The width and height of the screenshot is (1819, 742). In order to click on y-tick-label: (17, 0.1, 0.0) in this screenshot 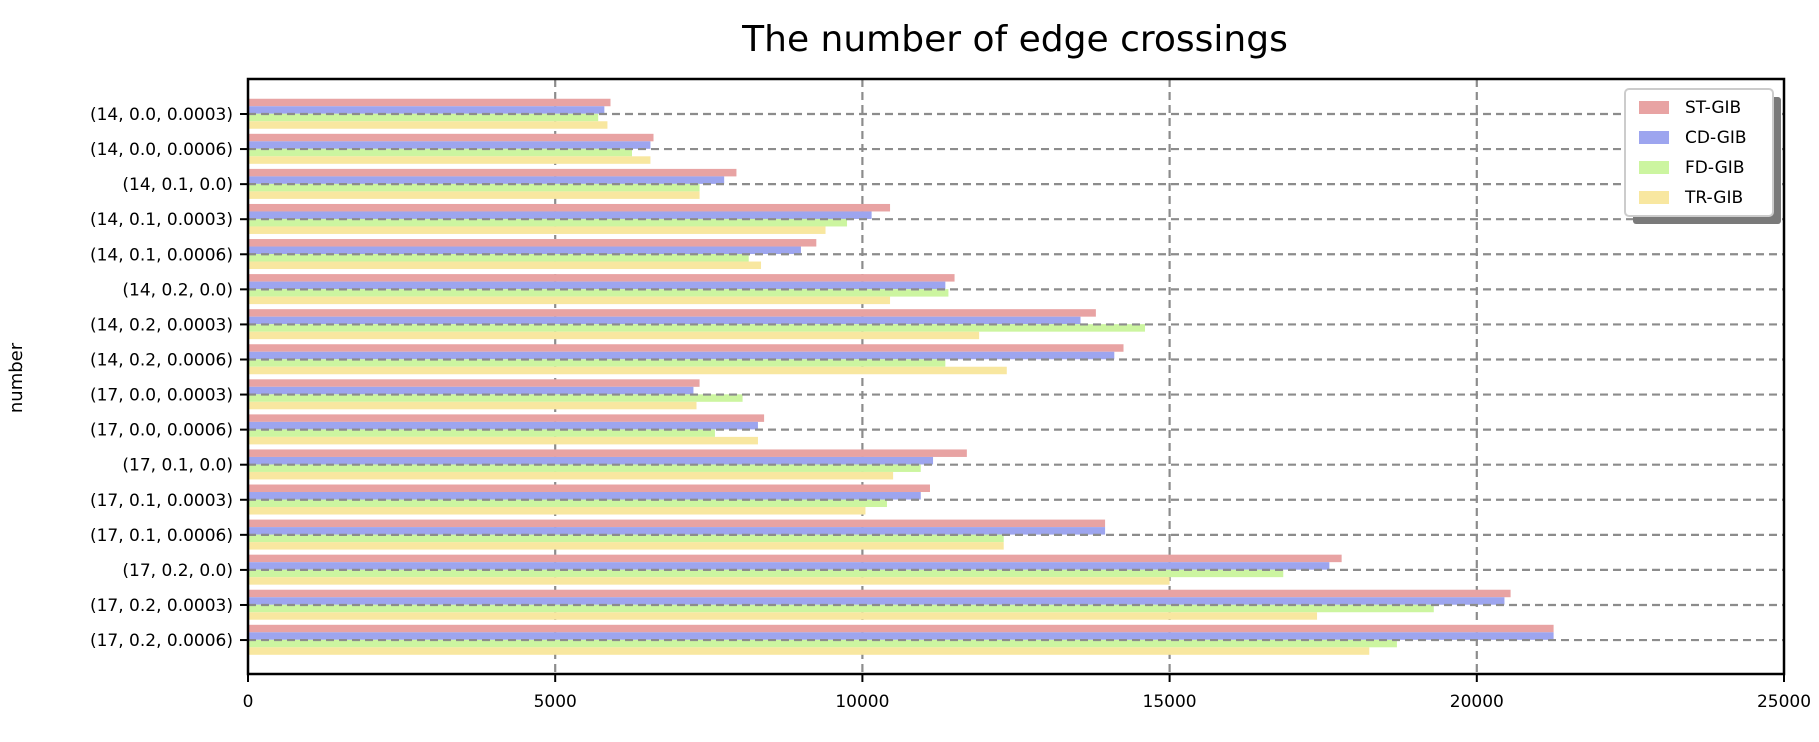, I will do `click(177, 466)`.